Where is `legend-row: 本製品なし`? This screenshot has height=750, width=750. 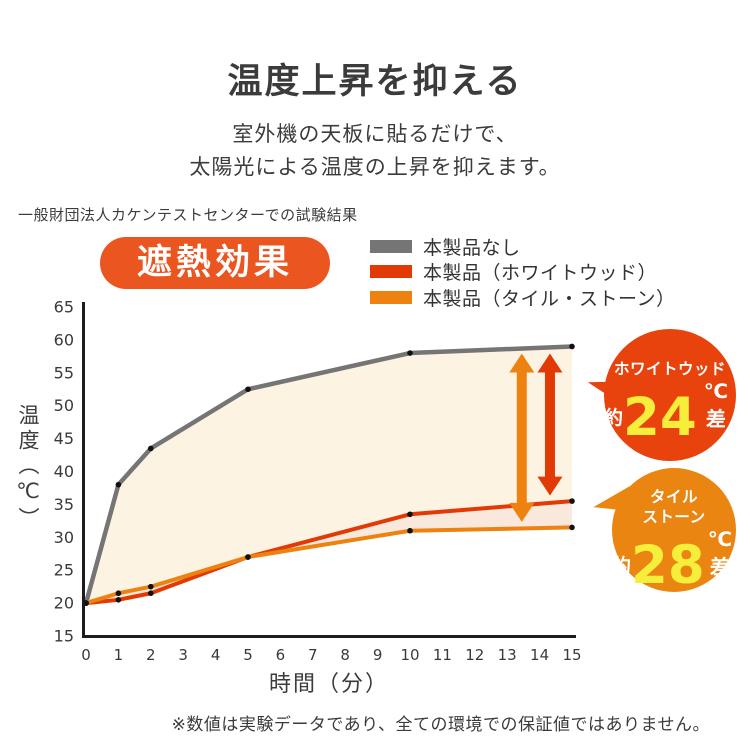
legend-row: 本製品なし is located at coordinates (523, 247).